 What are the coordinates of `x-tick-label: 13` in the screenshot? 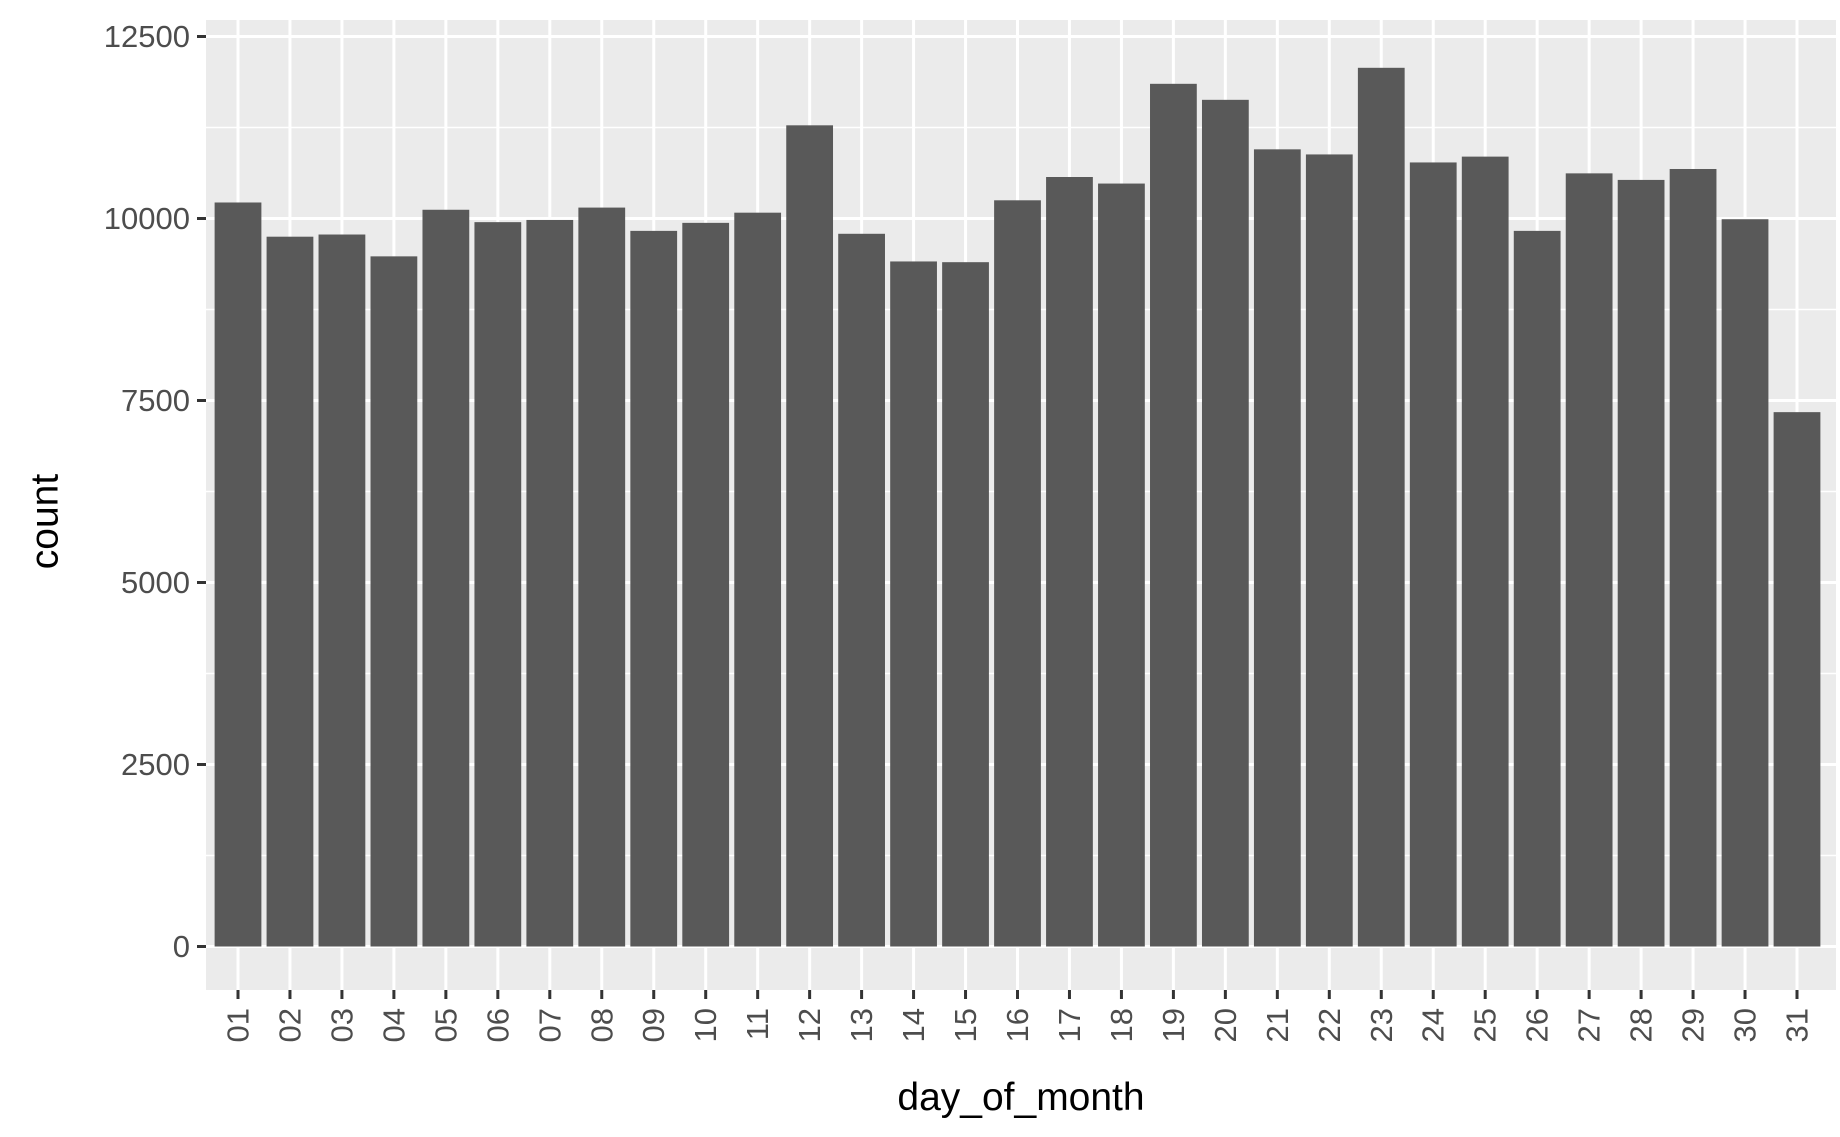 It's located at (861, 1025).